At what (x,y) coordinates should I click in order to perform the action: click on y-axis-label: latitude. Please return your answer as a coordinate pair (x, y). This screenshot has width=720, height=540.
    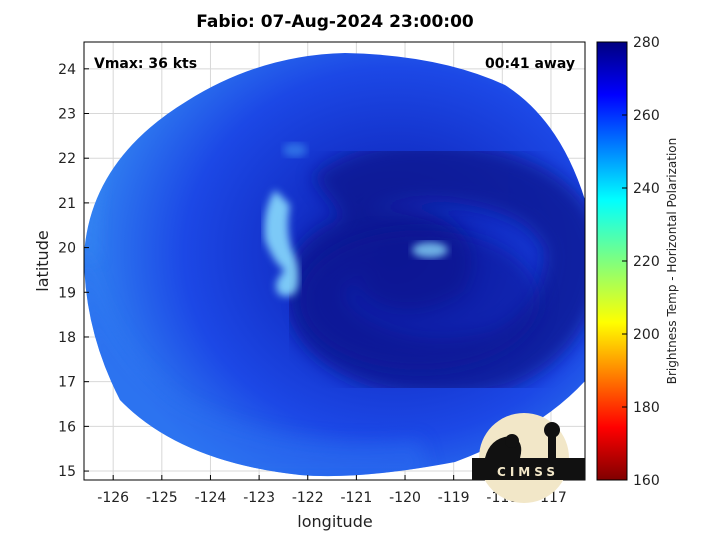
    Looking at the image, I should click on (42, 260).